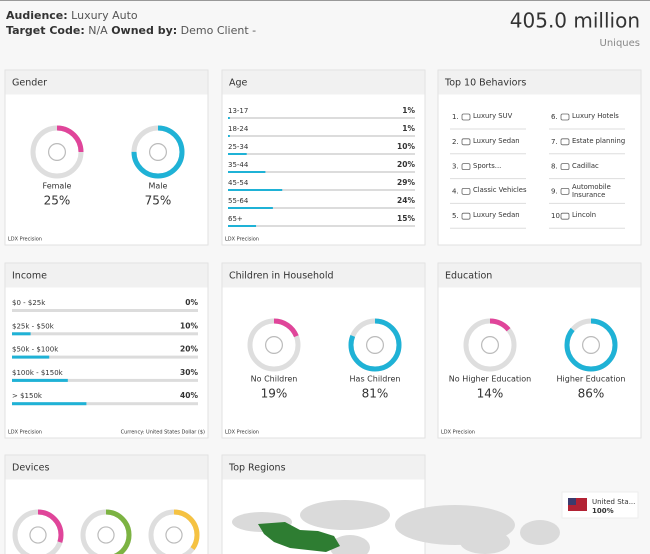 The image size is (650, 554). Describe the element at coordinates (620, 43) in the screenshot. I see `total-unit: Uniques` at that location.